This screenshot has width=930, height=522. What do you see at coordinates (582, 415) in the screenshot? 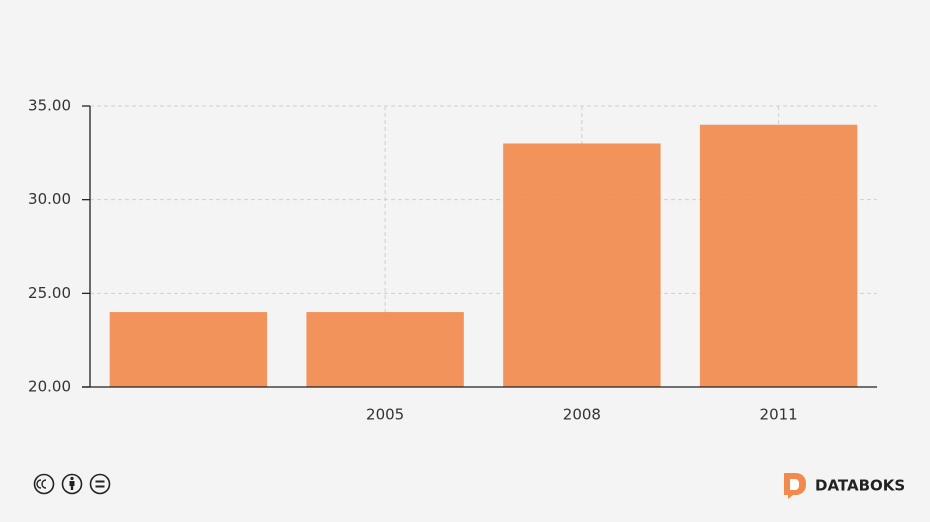
I see `x-tick-label: 2008` at bounding box center [582, 415].